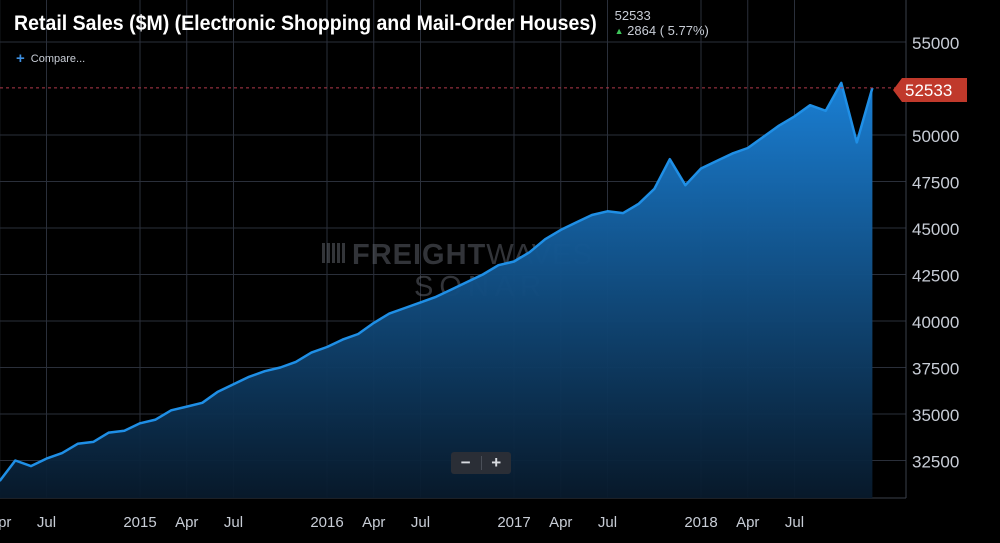  Describe the element at coordinates (632, 15) in the screenshot. I see `last-value: 52533` at that location.